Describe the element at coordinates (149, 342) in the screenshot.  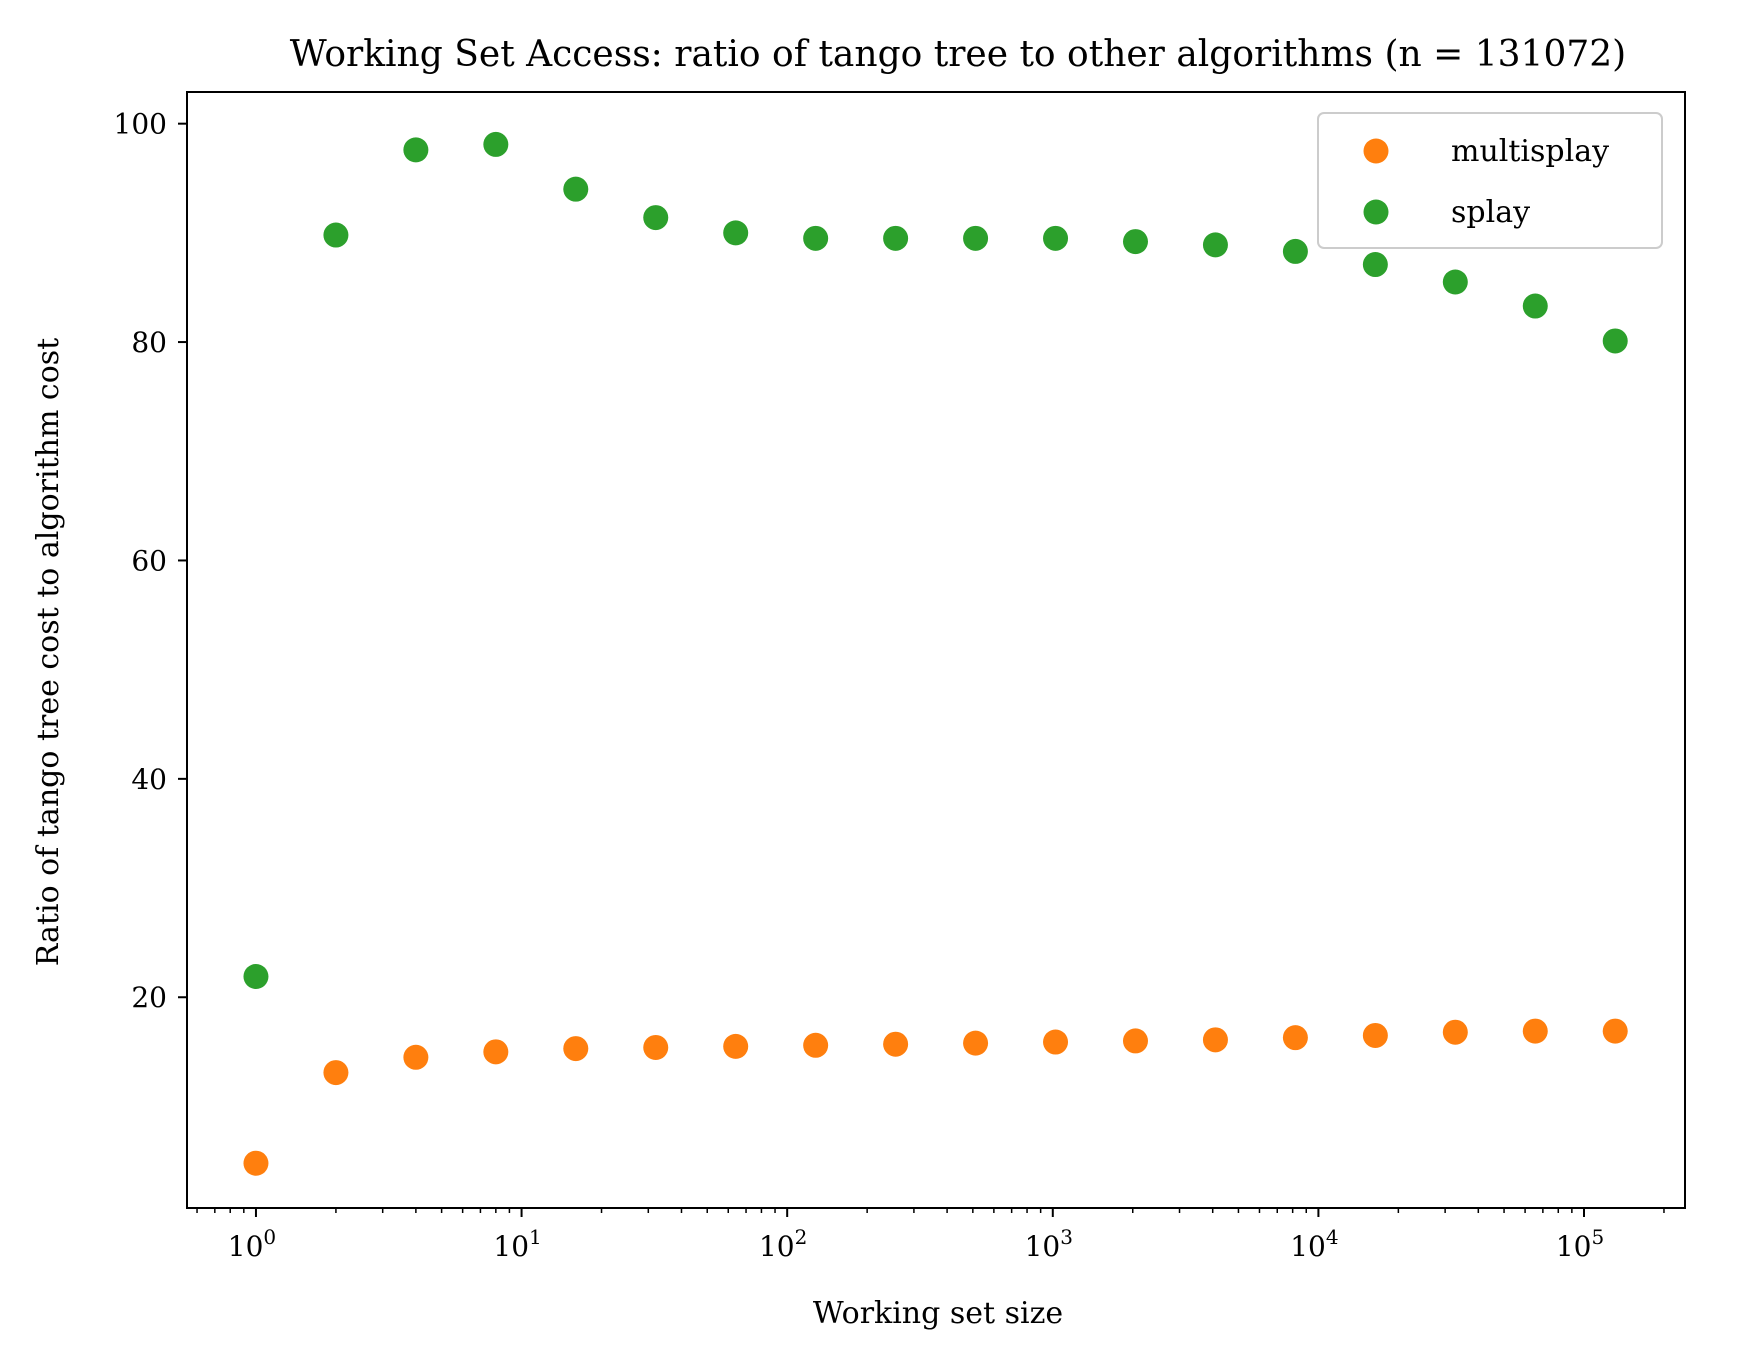
I see `y-tick-label: 80` at that location.